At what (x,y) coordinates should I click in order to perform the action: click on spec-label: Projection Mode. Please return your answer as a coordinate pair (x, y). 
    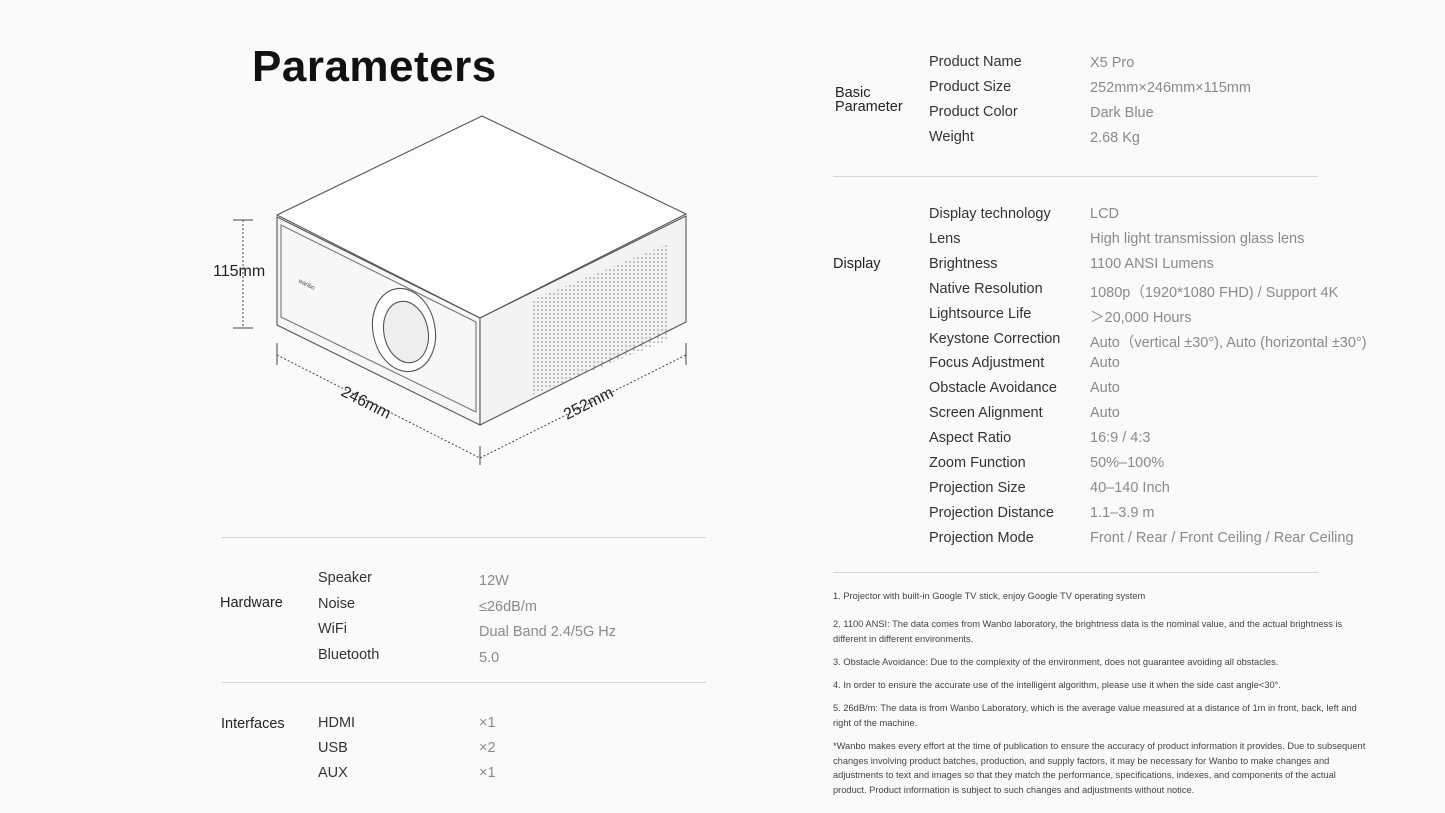
    Looking at the image, I should click on (981, 537).